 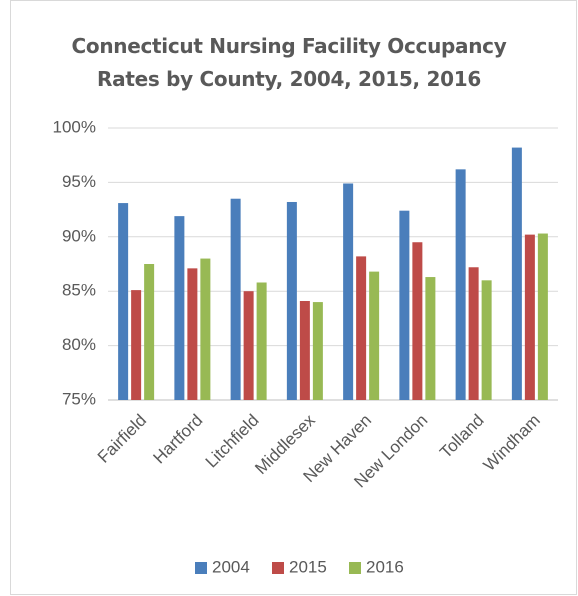 What do you see at coordinates (79, 344) in the screenshot?
I see `y-tick-label: 80%` at bounding box center [79, 344].